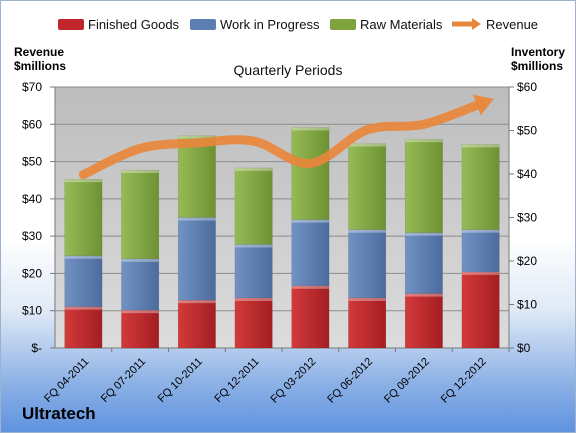 The height and width of the screenshot is (433, 576). What do you see at coordinates (483, 105) in the screenshot?
I see `revenue-arrowhead` at bounding box center [483, 105].